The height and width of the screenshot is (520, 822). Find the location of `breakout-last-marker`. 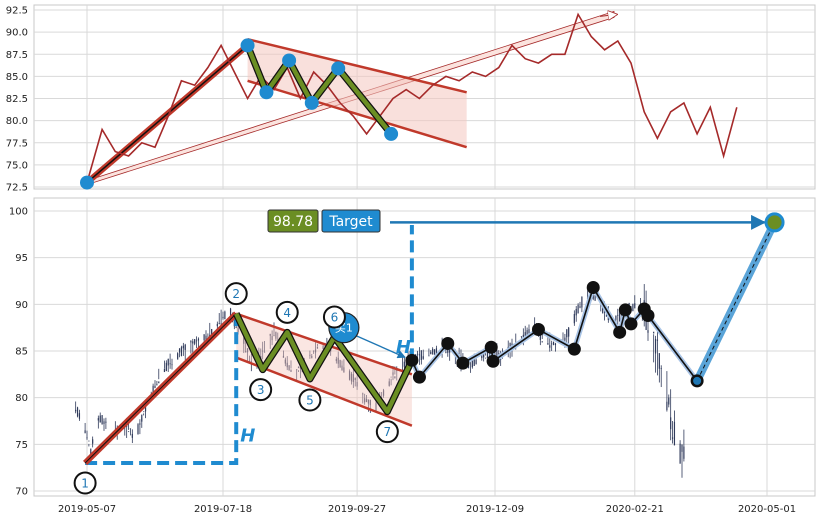

breakout-last-marker is located at coordinates (697, 380).